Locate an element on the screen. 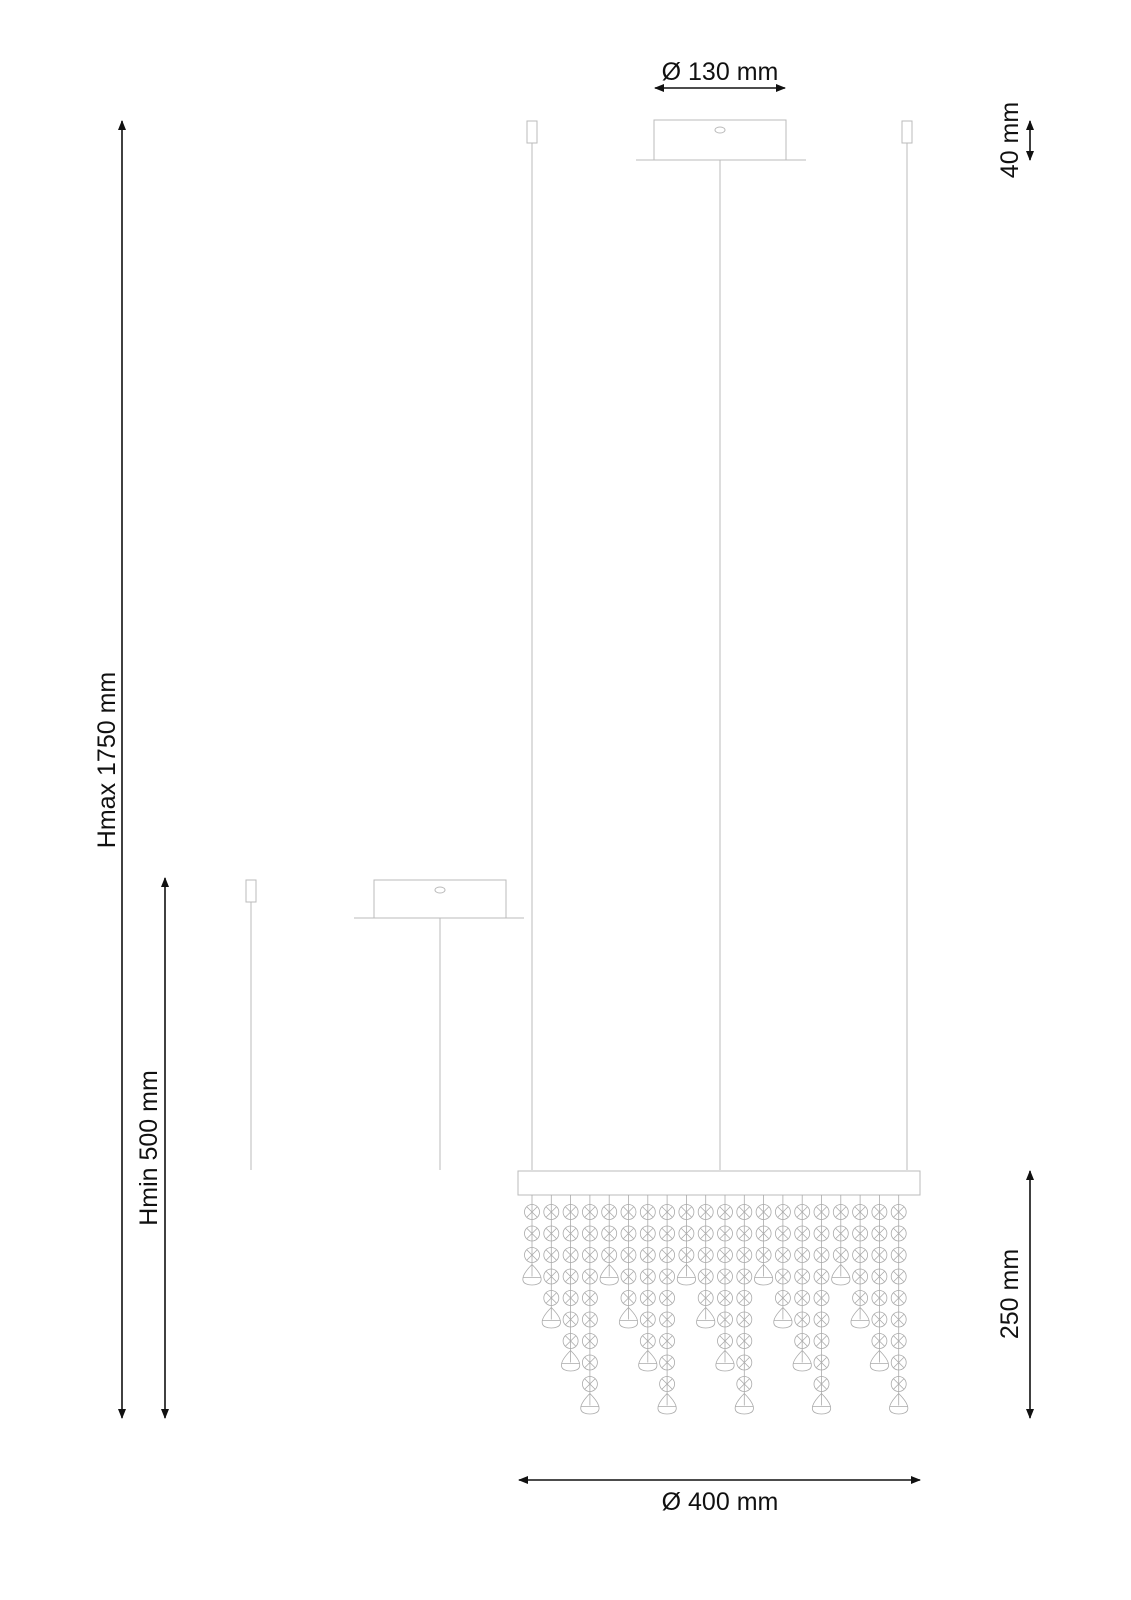  canopy-max is located at coordinates (721, 644).